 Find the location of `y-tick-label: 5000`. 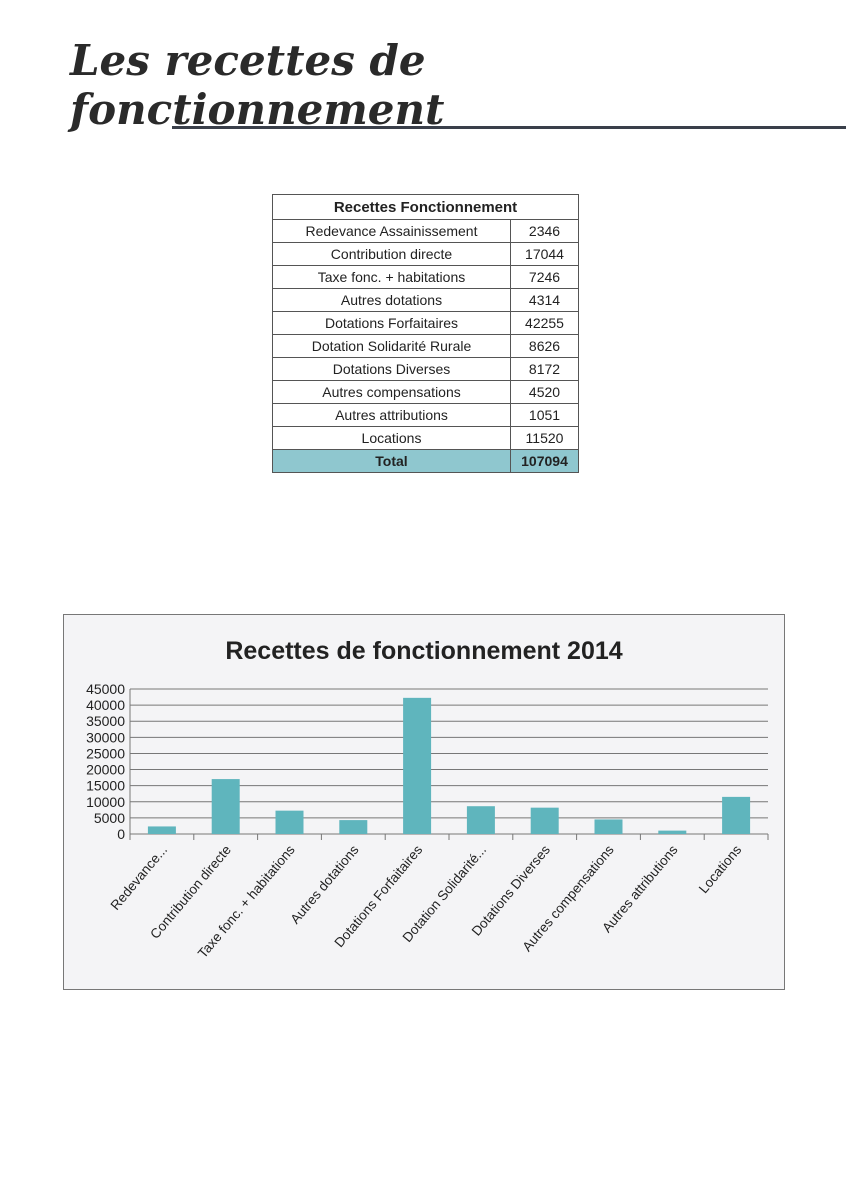

y-tick-label: 5000 is located at coordinates (109, 818).